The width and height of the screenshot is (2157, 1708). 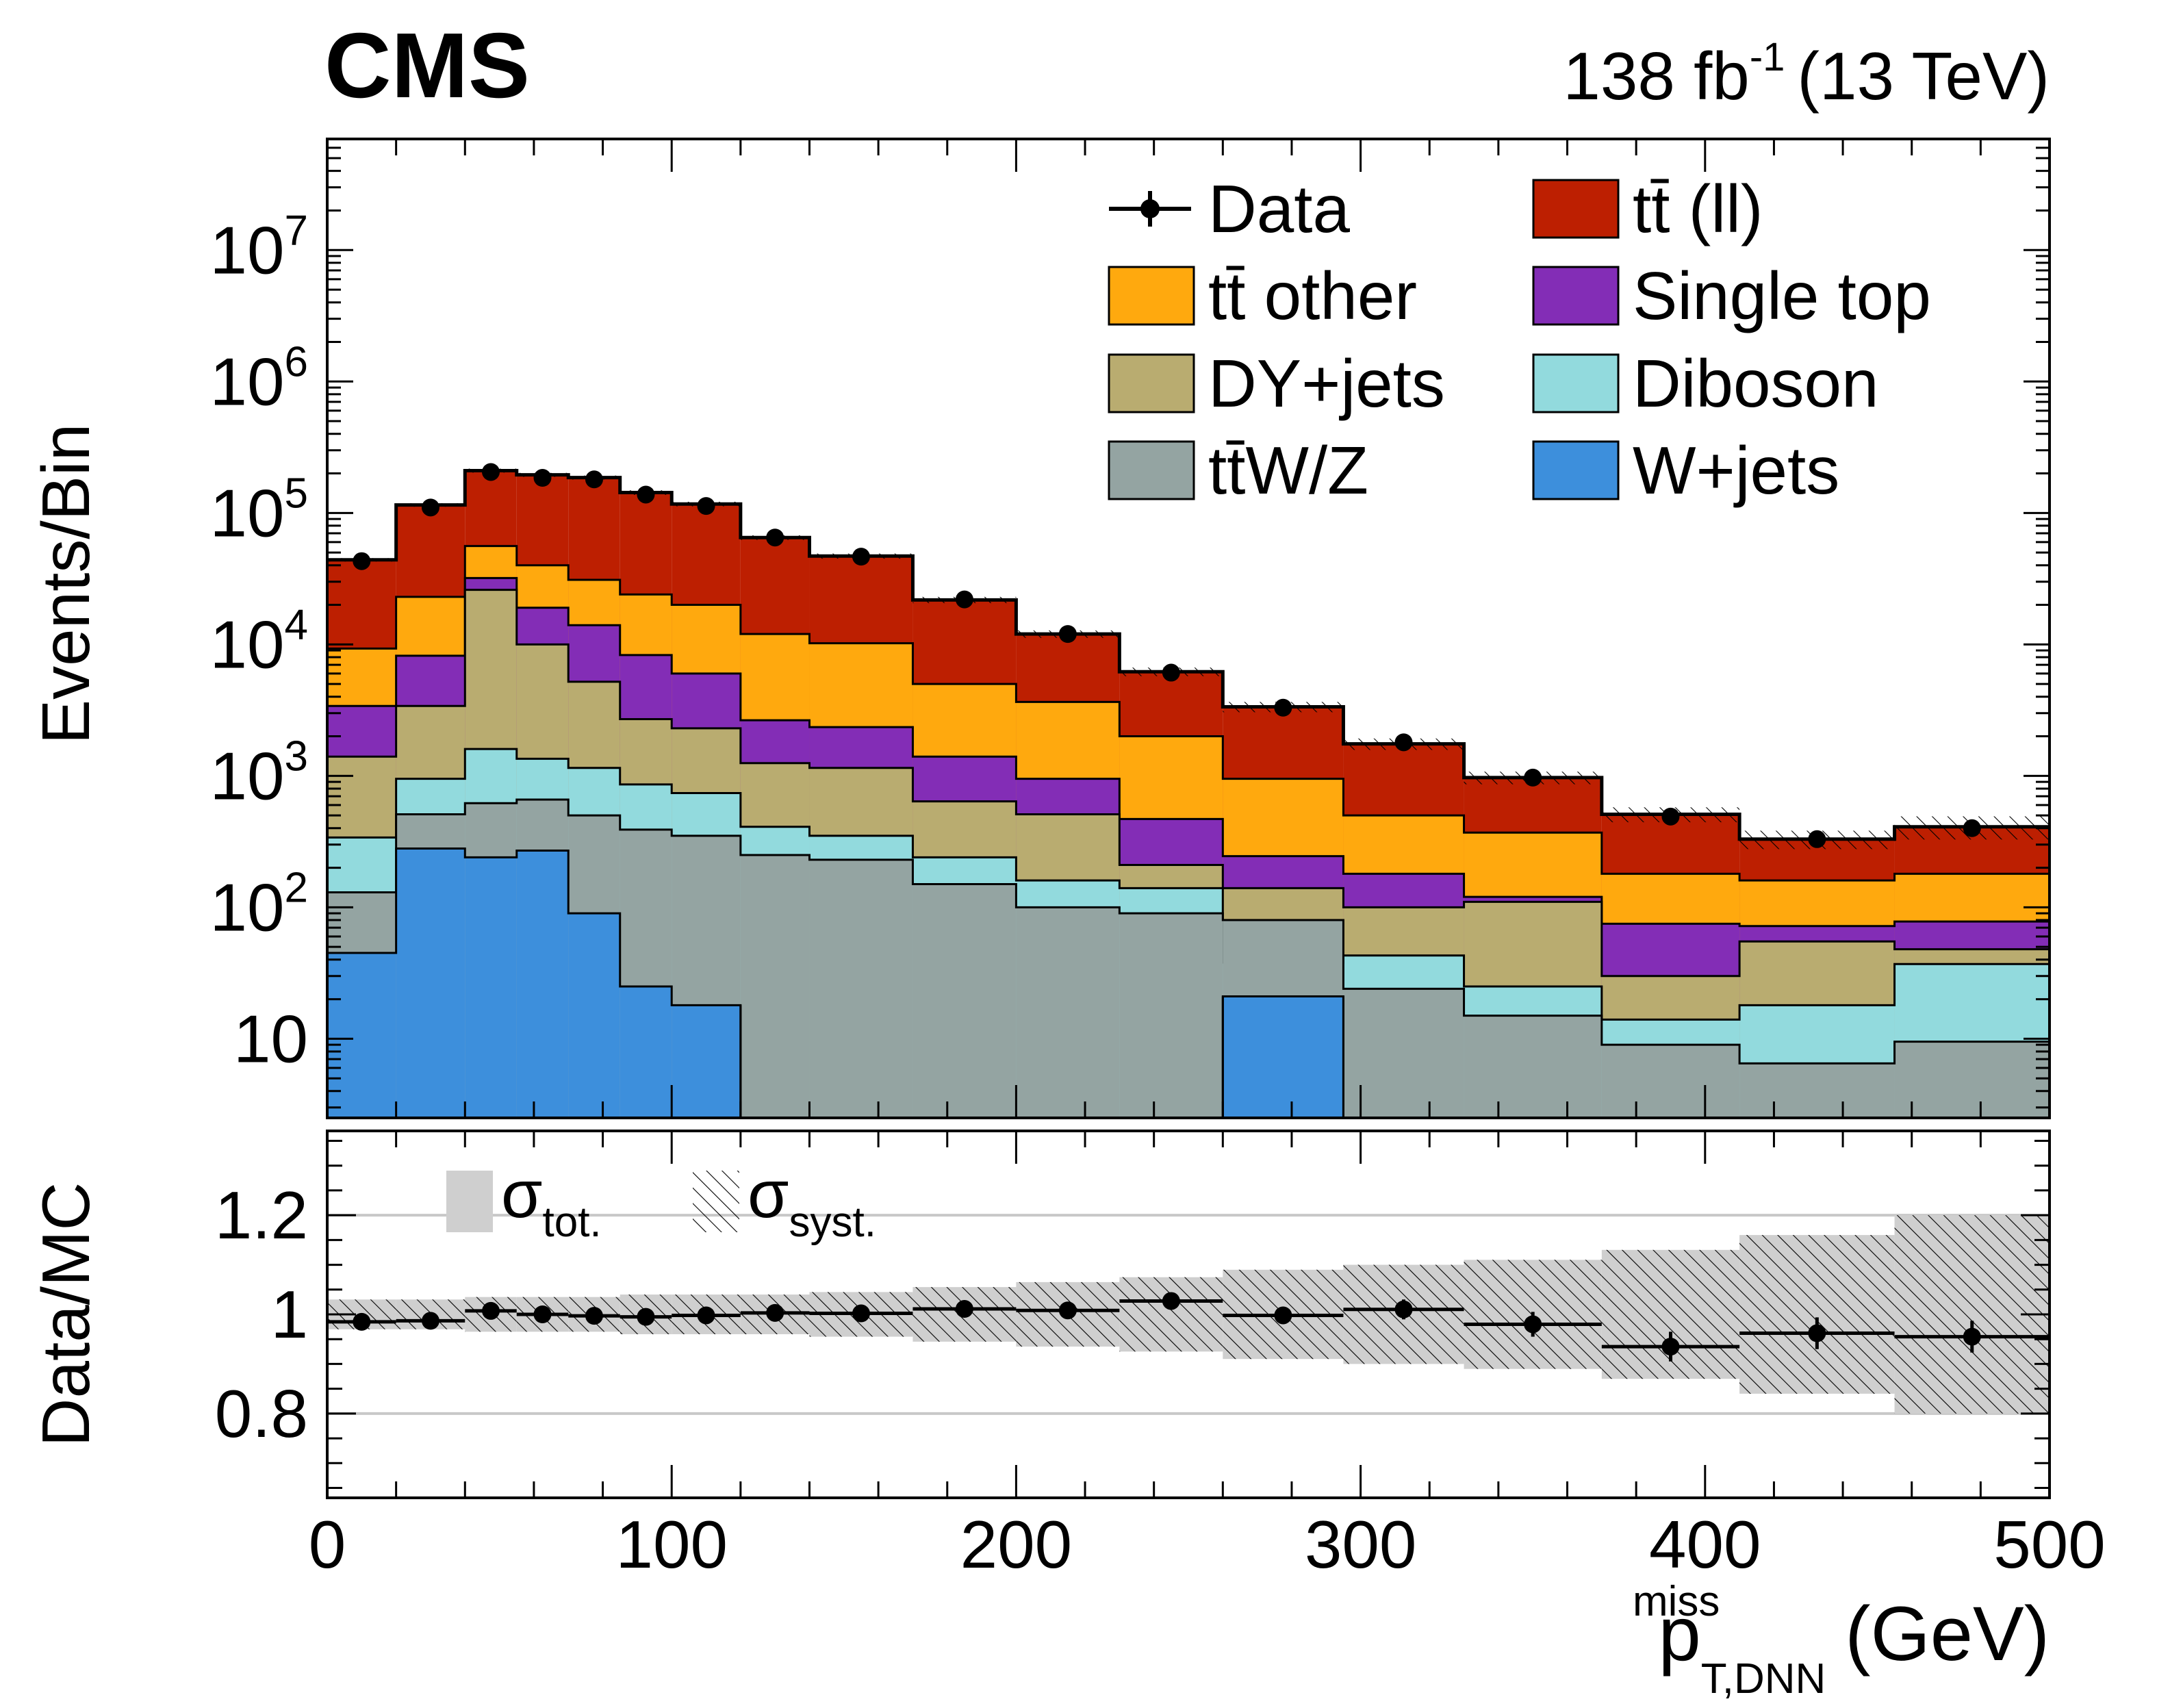 I want to click on energy-label: (13 TeV), so click(x=1923, y=76).